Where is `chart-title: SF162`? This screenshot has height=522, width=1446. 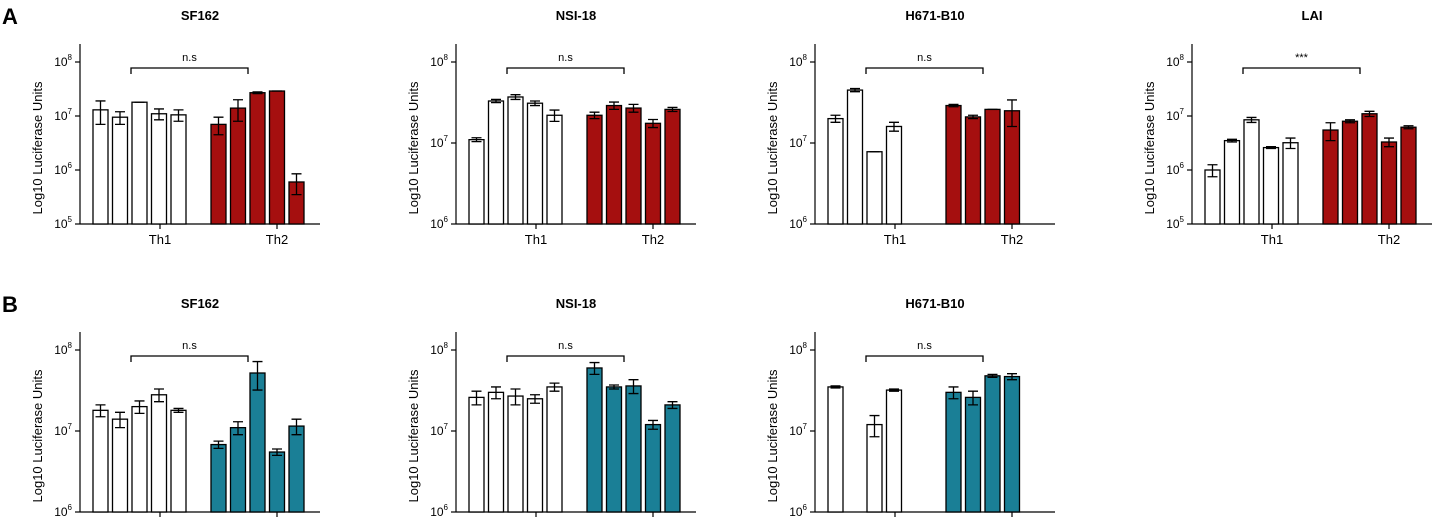 chart-title: SF162 is located at coordinates (200, 303).